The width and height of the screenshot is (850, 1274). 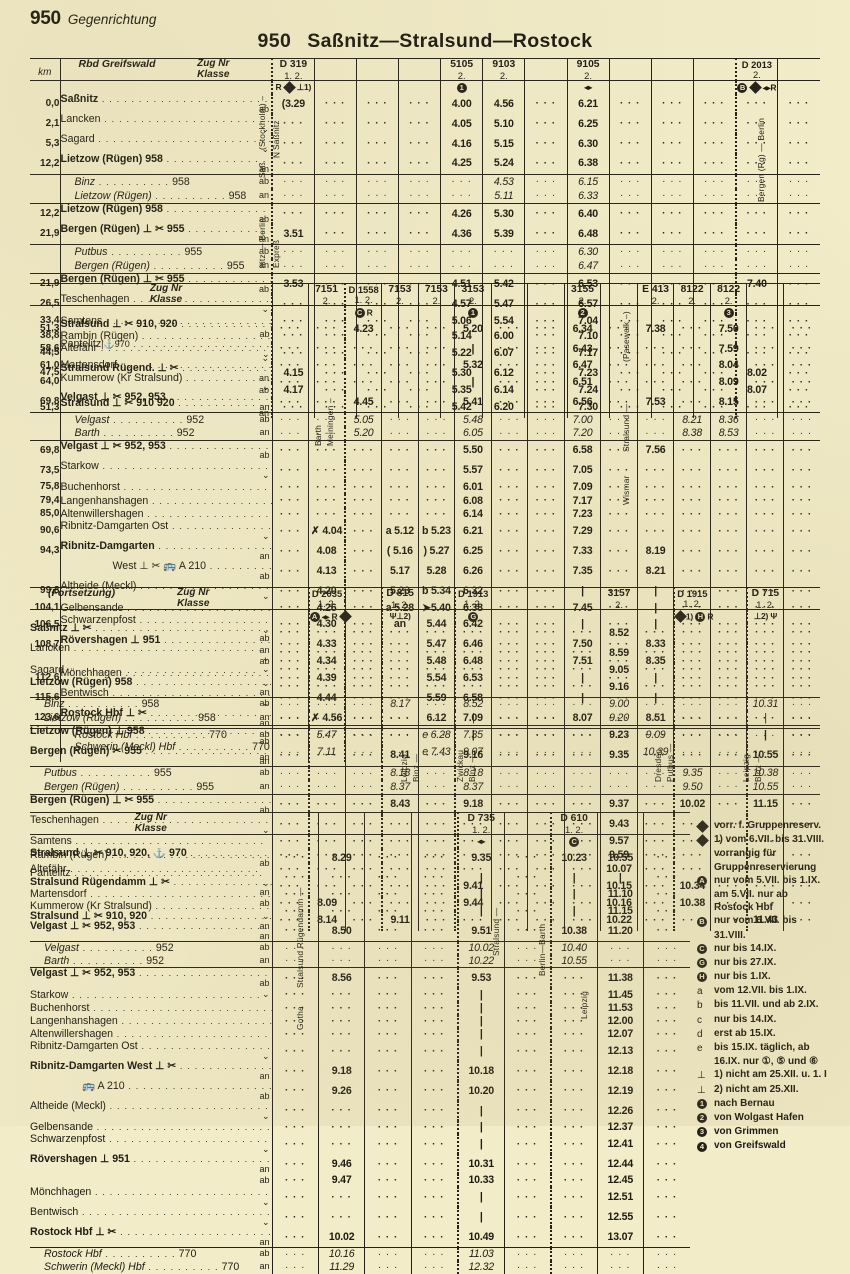 I want to click on train-symbol-cell: 3, so click(x=728, y=312).